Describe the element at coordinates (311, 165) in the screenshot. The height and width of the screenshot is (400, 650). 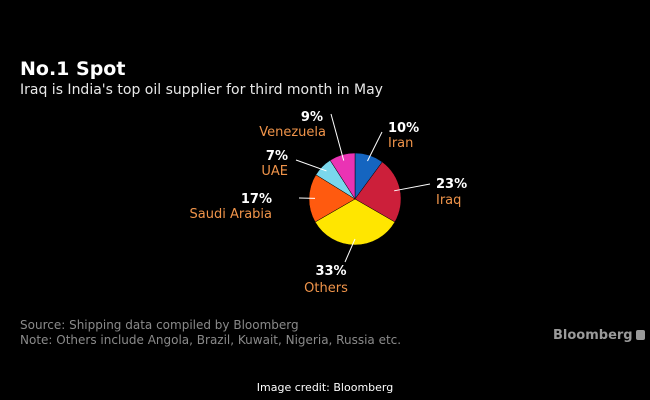
I see `leader-line-uae` at that location.